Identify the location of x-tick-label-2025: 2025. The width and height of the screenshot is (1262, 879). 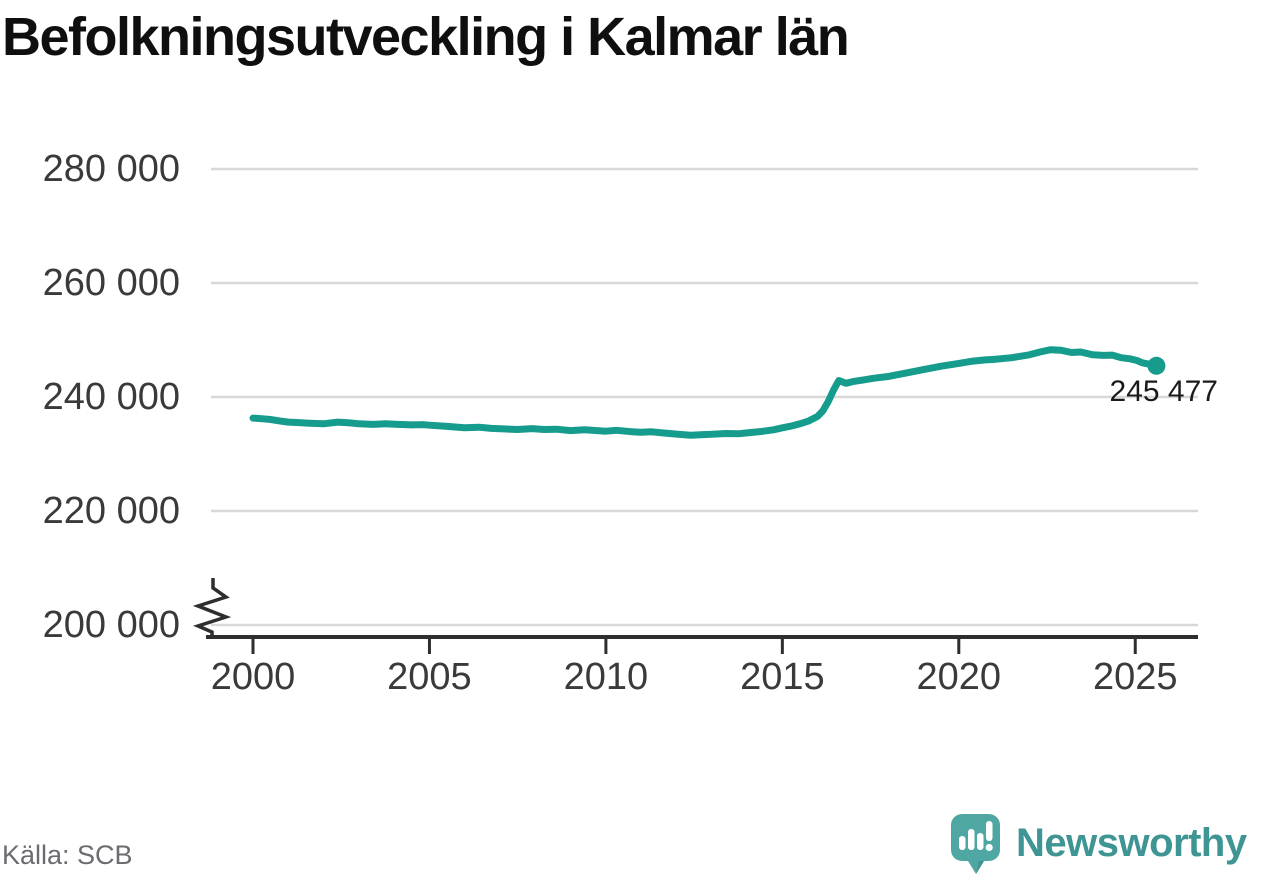
(1135, 677).